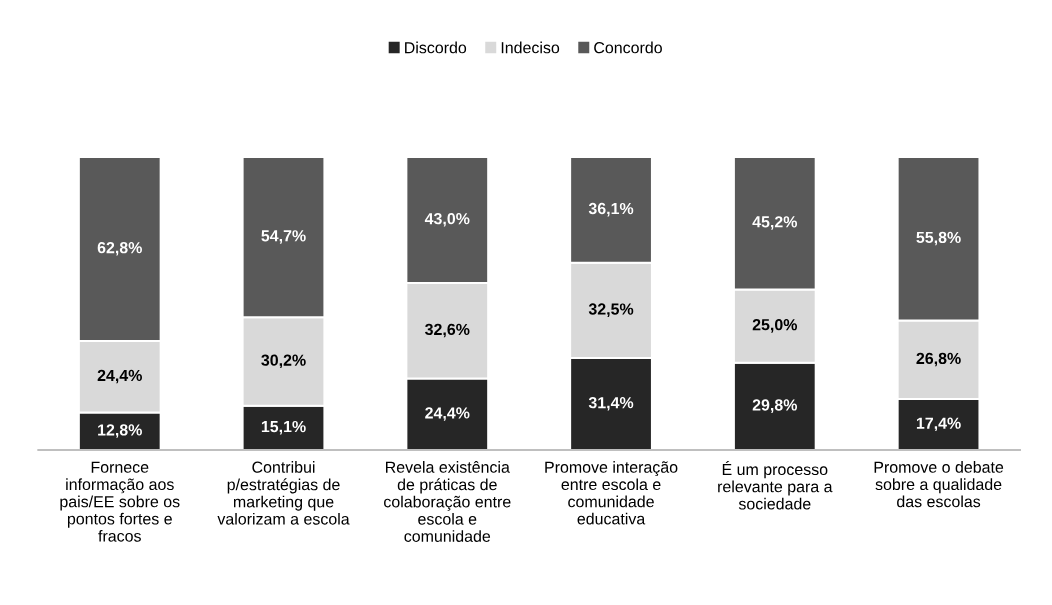 This screenshot has width=1052, height=605. What do you see at coordinates (775, 406) in the screenshot?
I see `data-label: 29,8%` at bounding box center [775, 406].